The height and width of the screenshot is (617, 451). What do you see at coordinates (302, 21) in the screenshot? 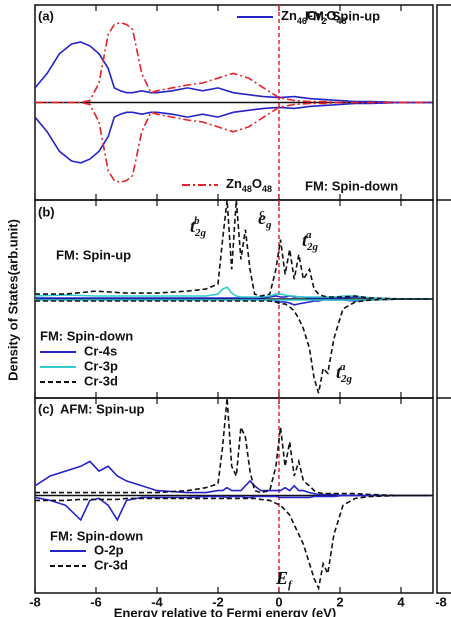
I see `text-part: 46` at bounding box center [302, 21].